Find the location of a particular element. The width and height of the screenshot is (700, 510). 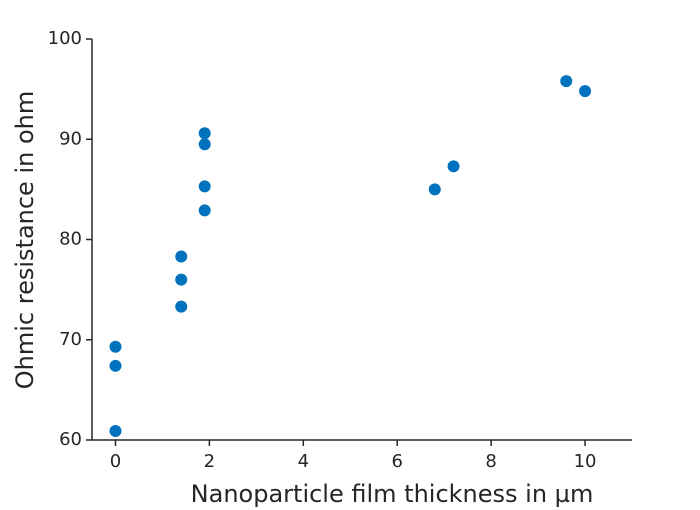

x-tick-label: 4 is located at coordinates (303, 461).